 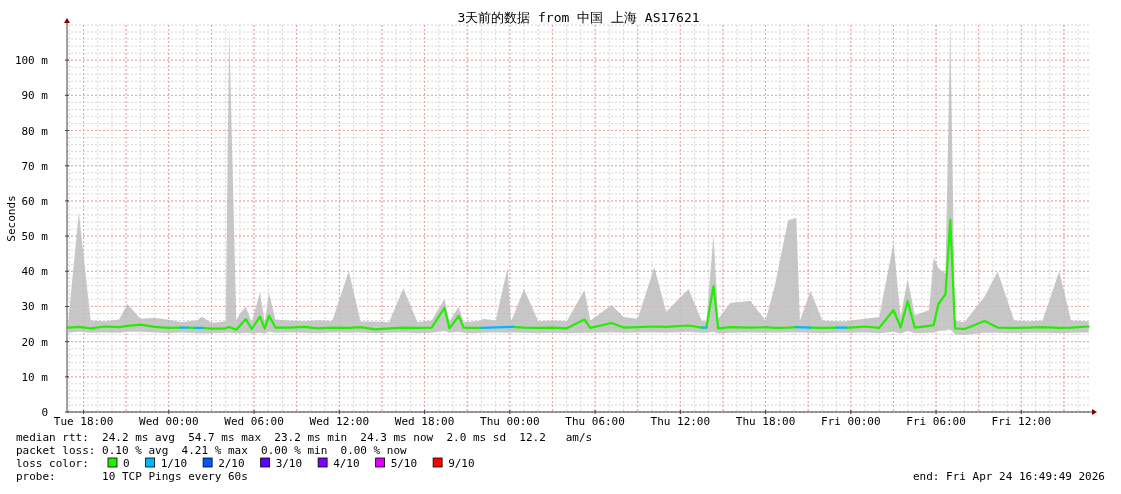 I want to click on y-tick-label: 70 m, so click(x=35, y=166).